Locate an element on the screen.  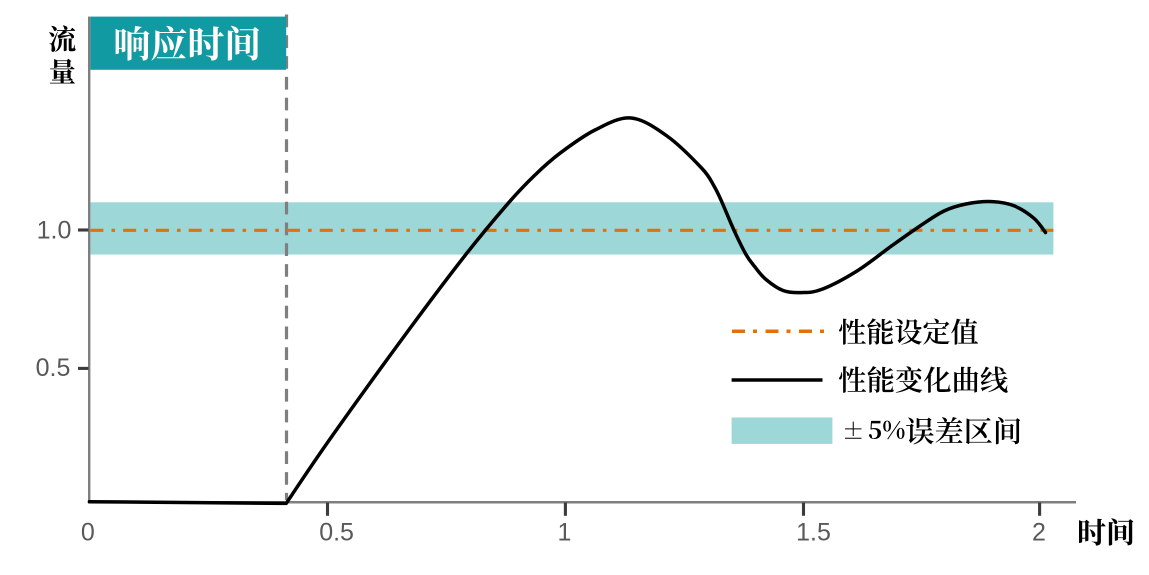
svg-text: 2 is located at coordinates (1039, 533).